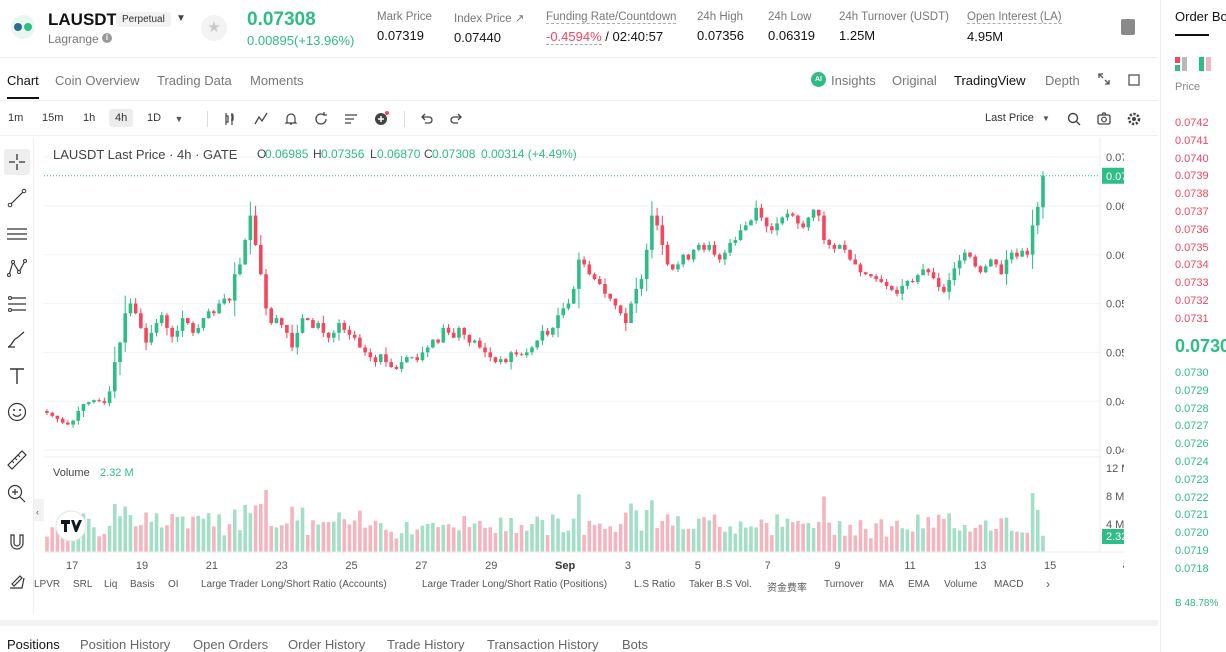  I want to click on tab-positions: Positions, so click(33, 644).